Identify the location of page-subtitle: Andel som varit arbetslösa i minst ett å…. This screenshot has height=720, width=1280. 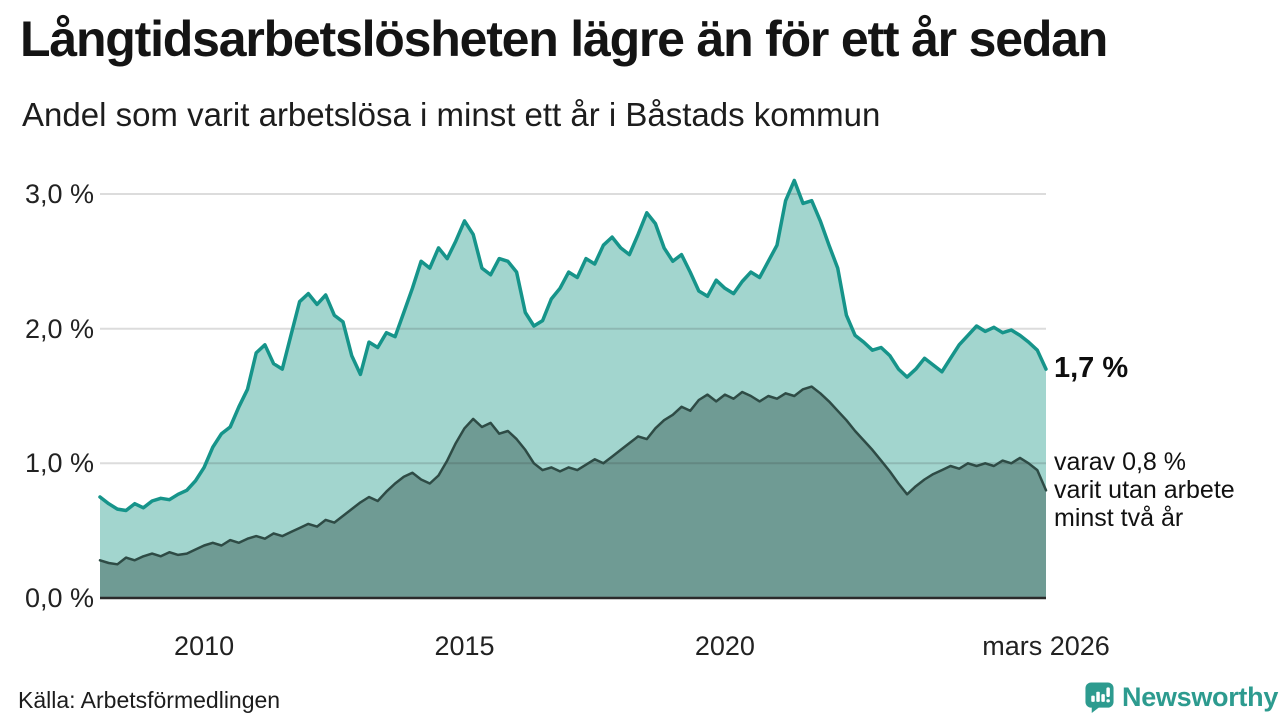
(451, 114).